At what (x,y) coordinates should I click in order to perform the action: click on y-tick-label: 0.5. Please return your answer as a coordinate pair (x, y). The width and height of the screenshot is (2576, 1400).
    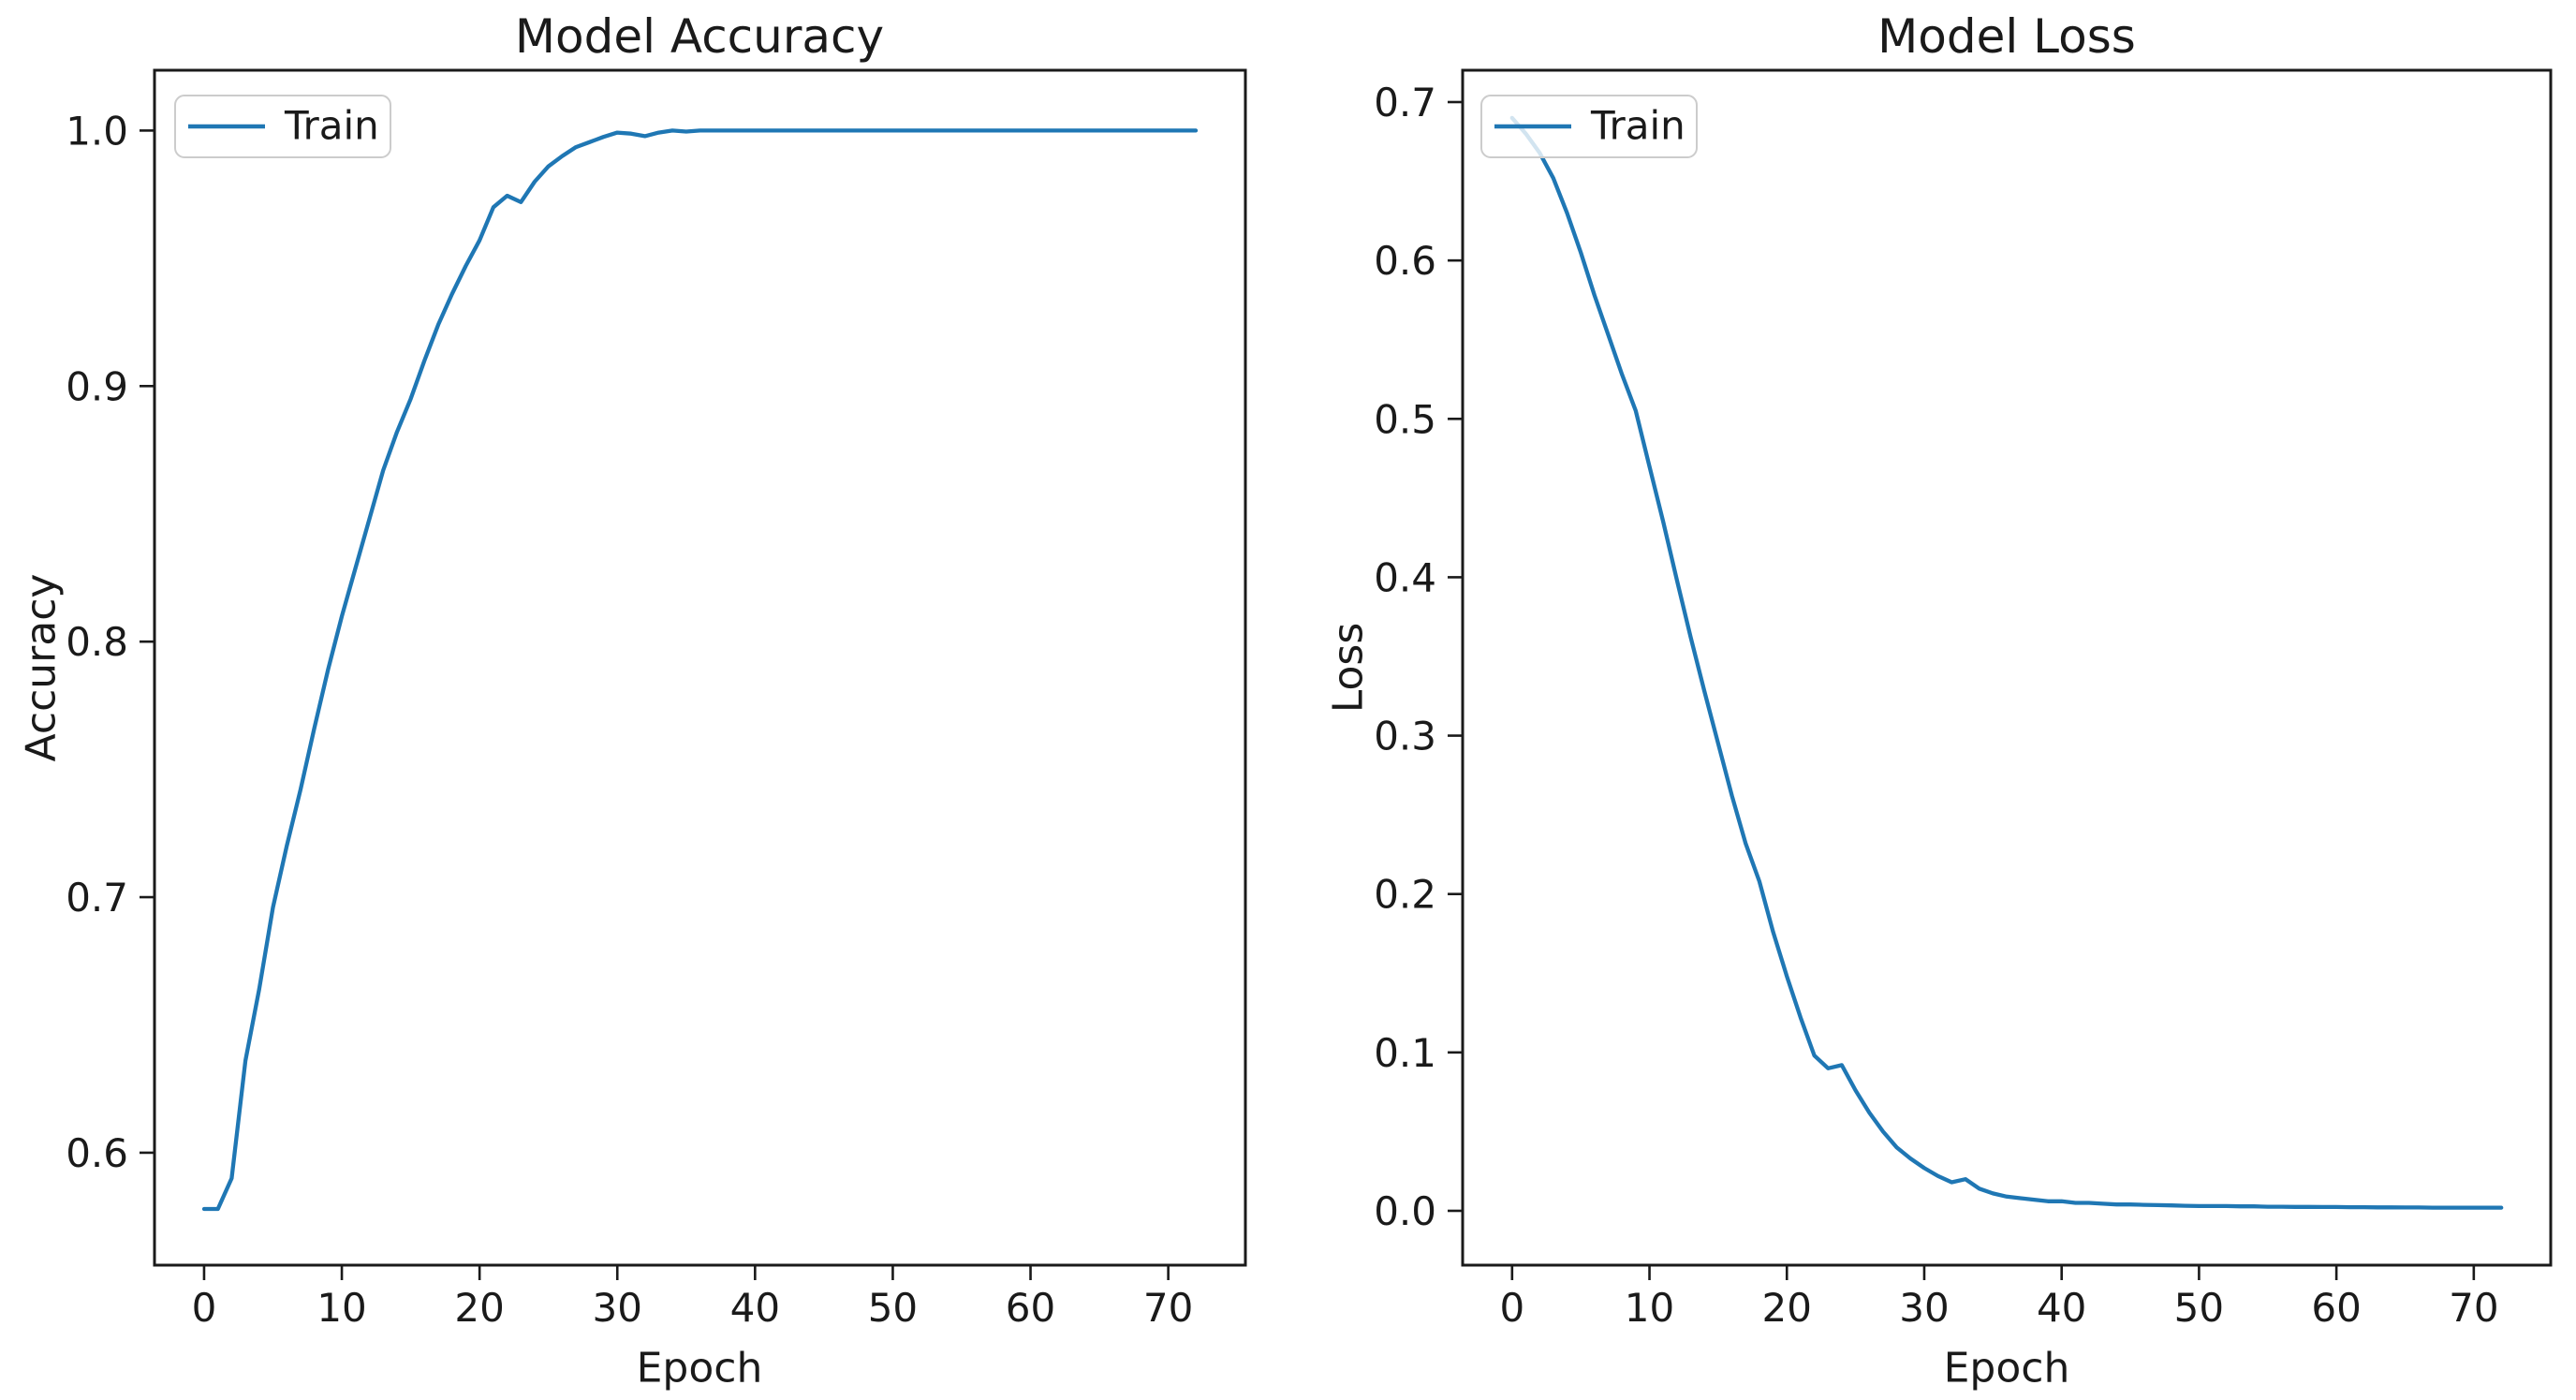
    Looking at the image, I should click on (1405, 419).